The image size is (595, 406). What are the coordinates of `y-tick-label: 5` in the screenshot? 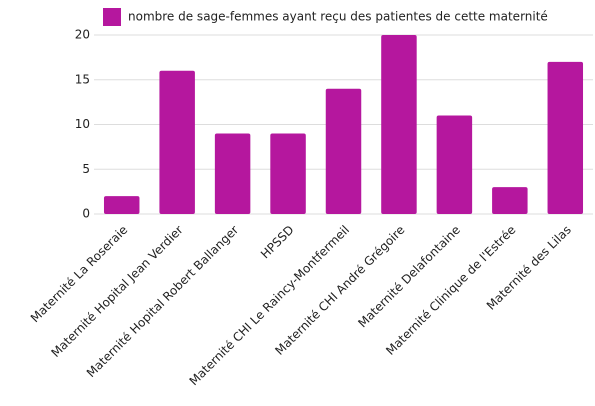 It's located at (86, 169).